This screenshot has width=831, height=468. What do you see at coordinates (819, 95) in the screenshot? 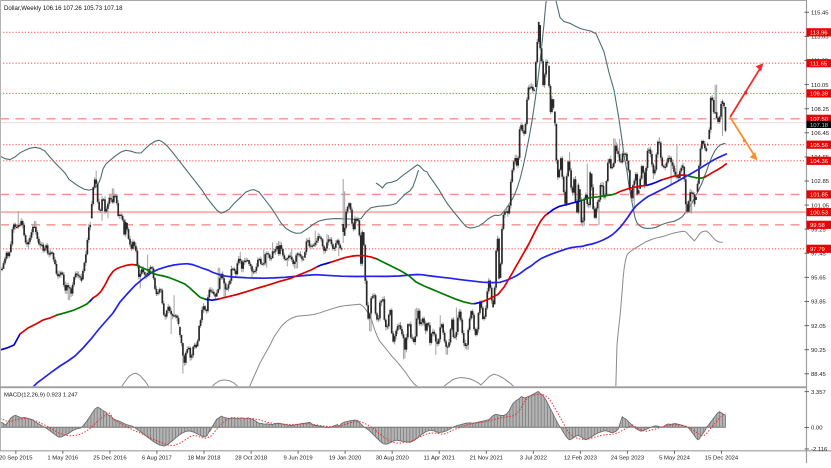
I see `svg-text: 109.39` at bounding box center [819, 95].